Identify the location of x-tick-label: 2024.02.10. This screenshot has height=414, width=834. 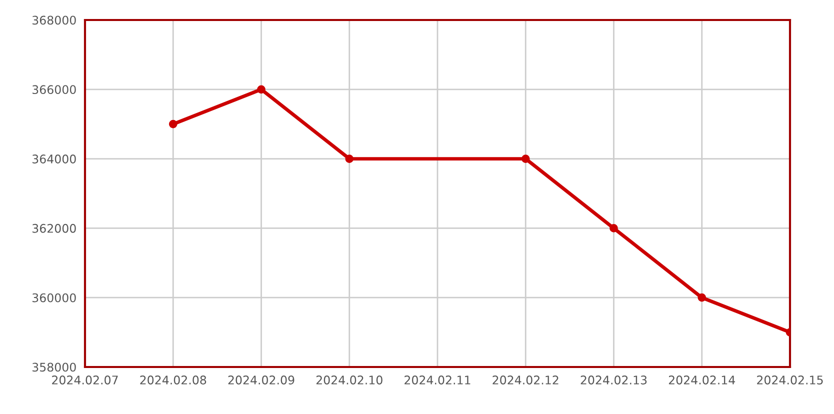
(349, 380).